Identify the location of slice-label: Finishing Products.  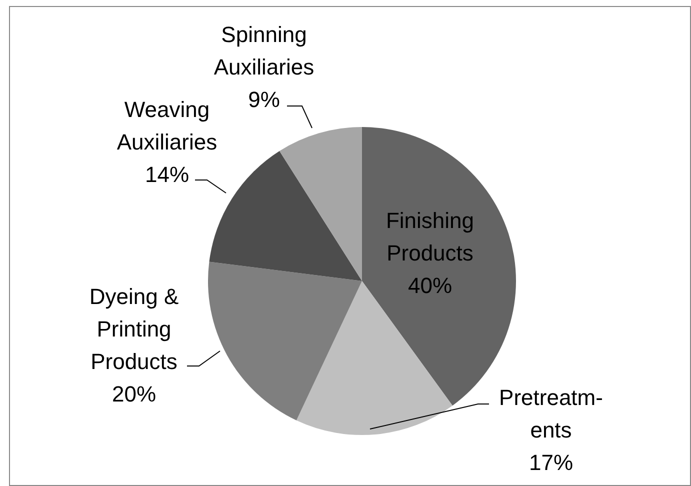
(430, 237).